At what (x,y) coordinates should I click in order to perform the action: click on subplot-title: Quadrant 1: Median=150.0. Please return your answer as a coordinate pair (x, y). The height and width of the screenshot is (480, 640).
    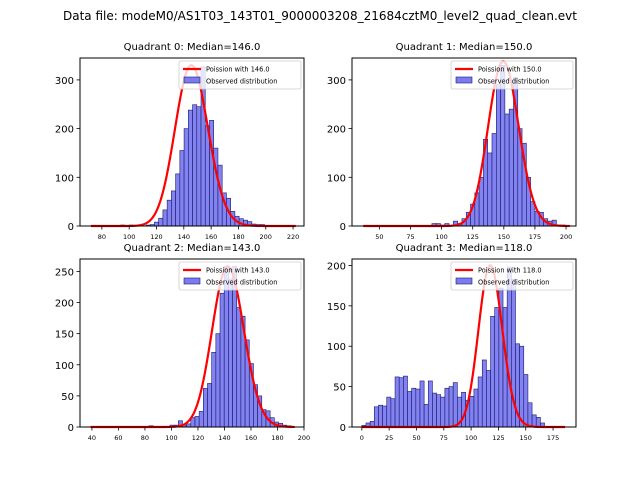
    Looking at the image, I should click on (464, 47).